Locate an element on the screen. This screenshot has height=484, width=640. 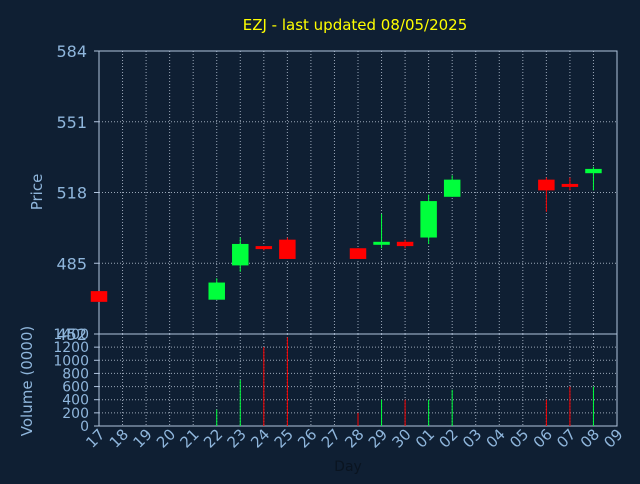
x-axis-label: Day is located at coordinates (348, 467).